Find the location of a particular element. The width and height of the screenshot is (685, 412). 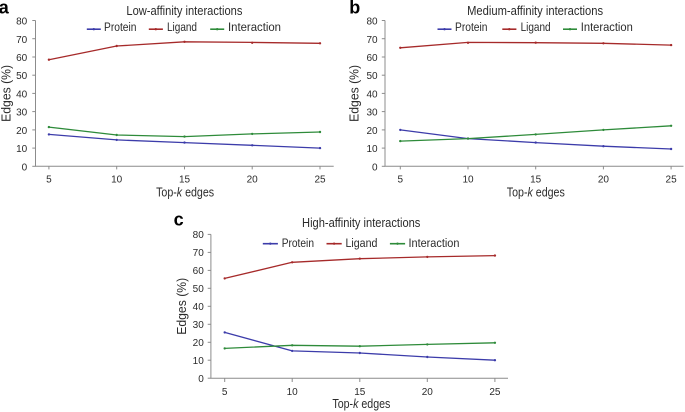

svg-text: Medium-affinity interactions is located at coordinates (535, 11).